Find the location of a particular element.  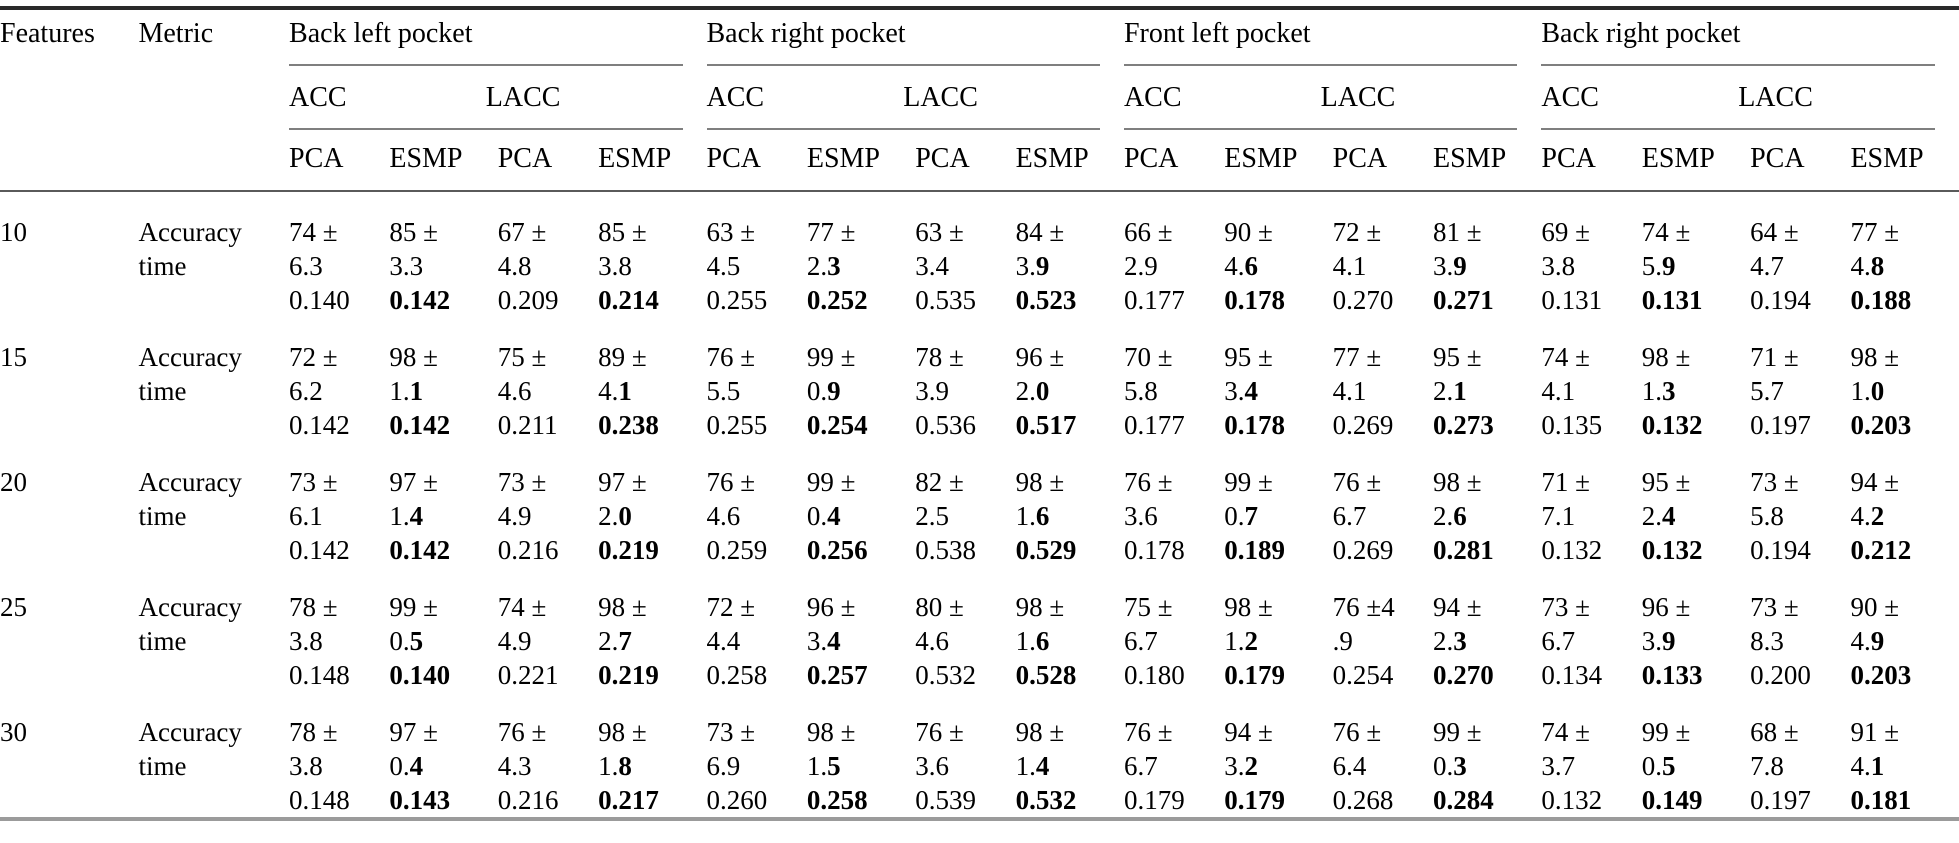

cell-acc: 72 ± is located at coordinates (1357, 232).